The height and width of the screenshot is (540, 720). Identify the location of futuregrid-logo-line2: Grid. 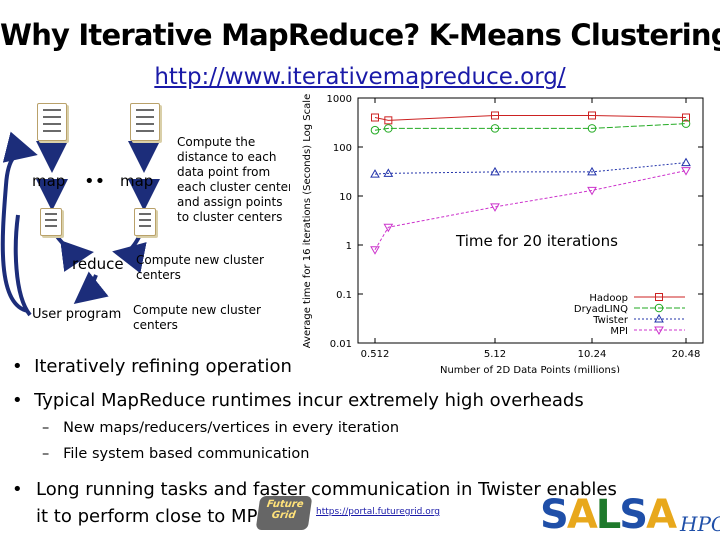
(284, 515).